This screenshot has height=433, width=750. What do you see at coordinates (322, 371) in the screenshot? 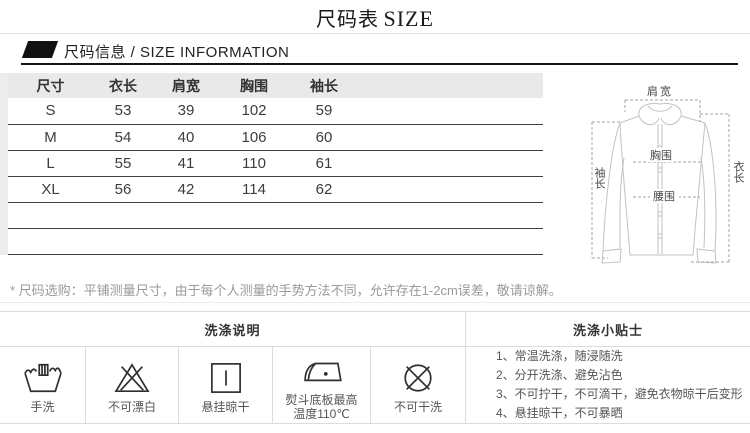
I see `iron-max-110-icon` at bounding box center [322, 371].